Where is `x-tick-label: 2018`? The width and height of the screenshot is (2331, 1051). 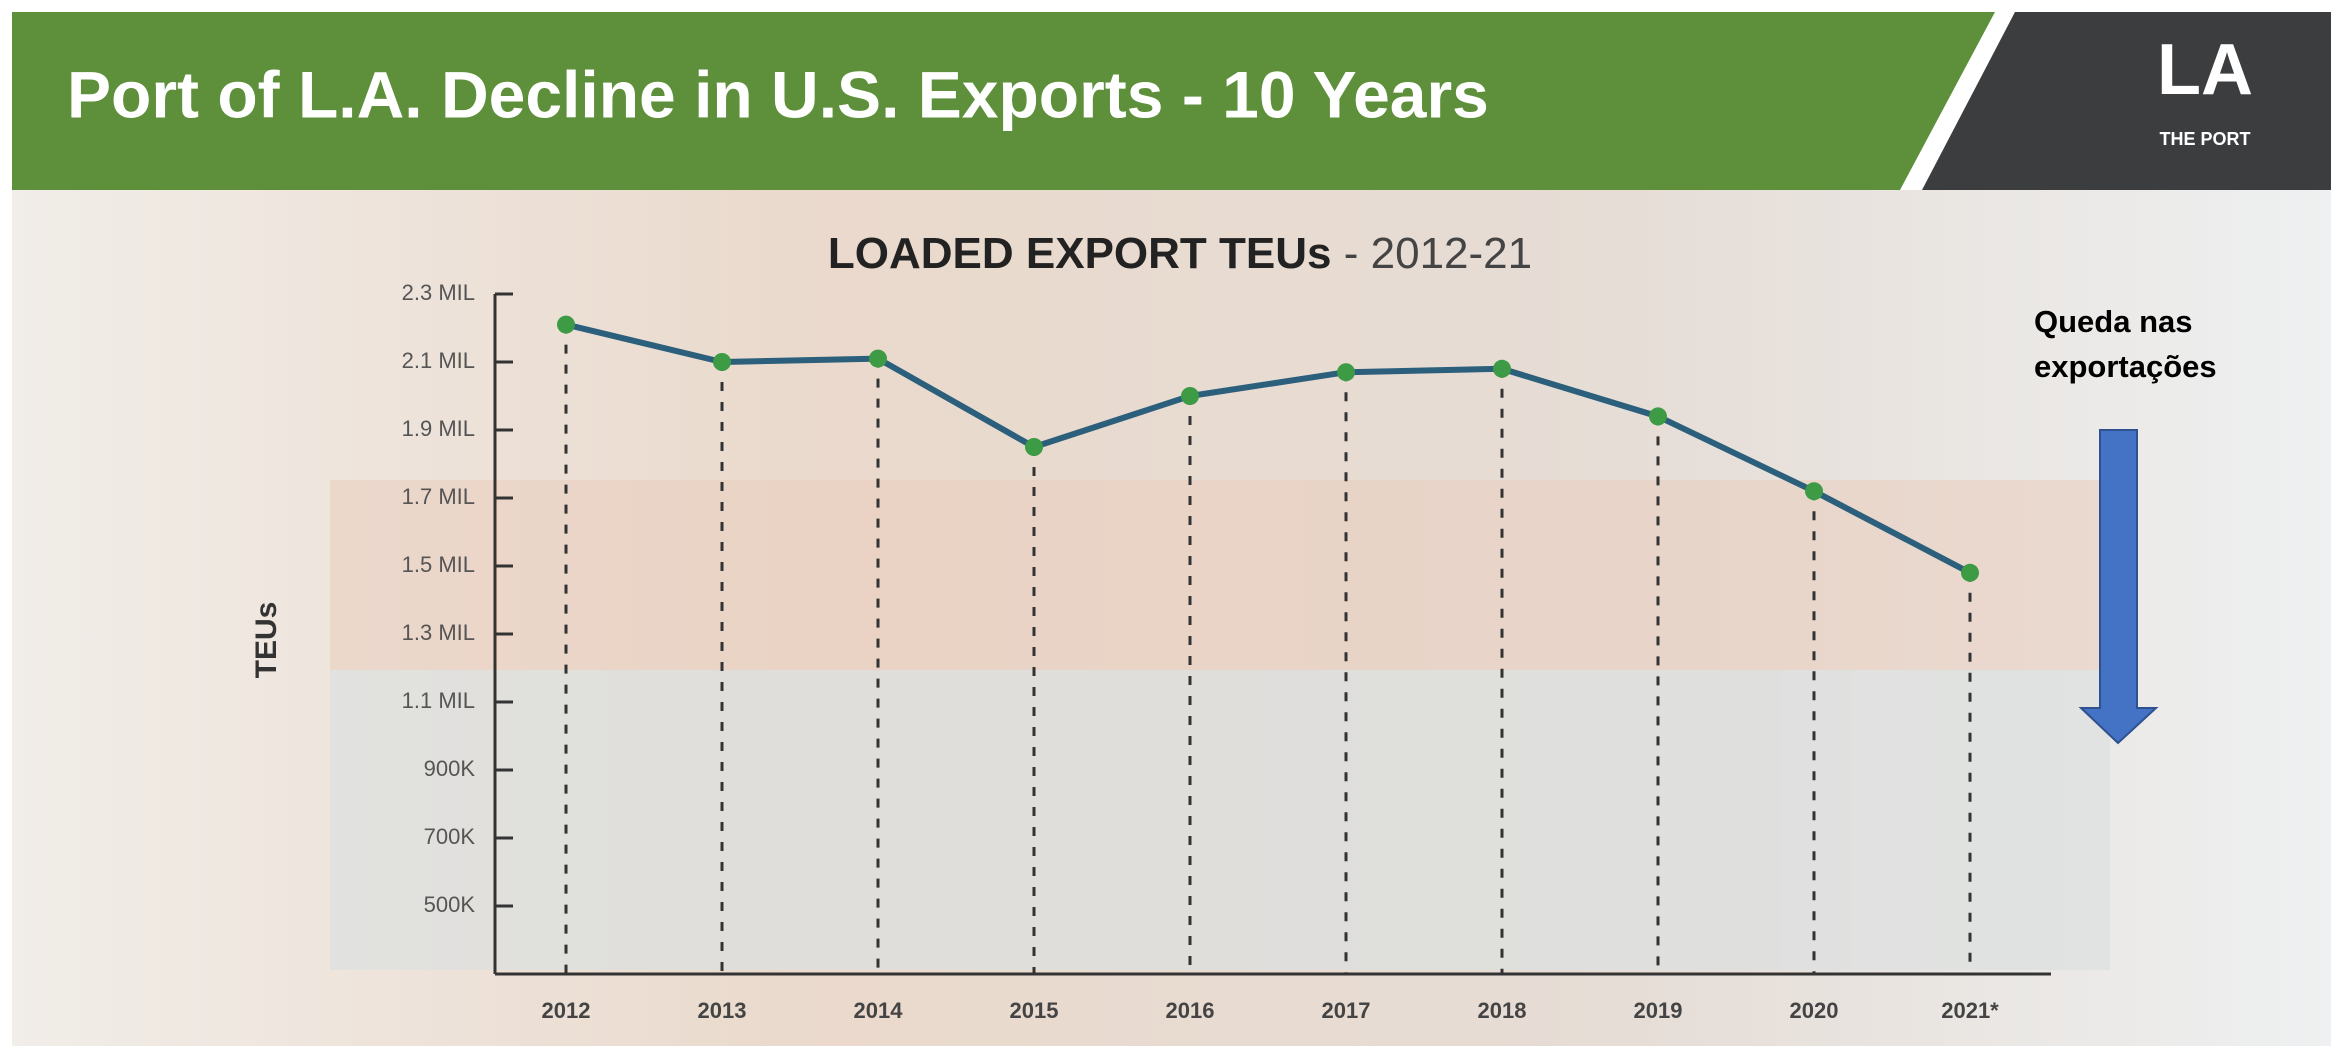
x-tick-label: 2018 is located at coordinates (1502, 1010).